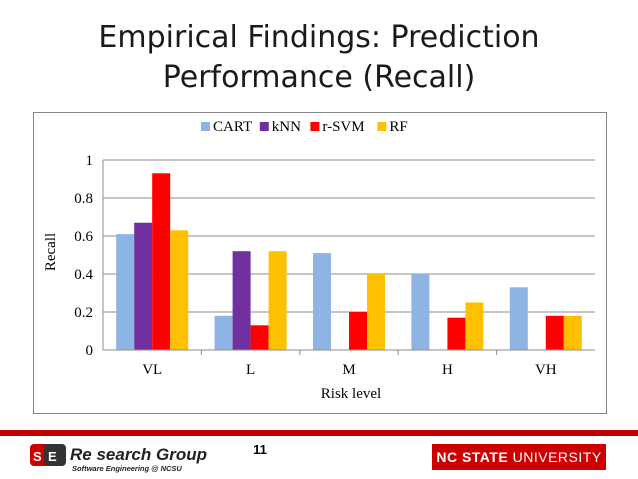  What do you see at coordinates (518, 318) in the screenshot?
I see `bar-cart-vh` at bounding box center [518, 318].